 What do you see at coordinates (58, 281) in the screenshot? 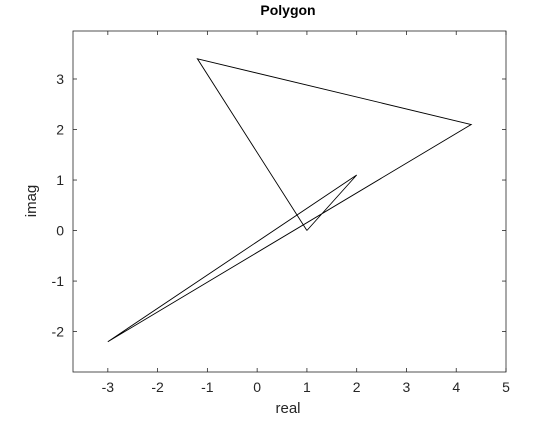
I see `y-tick-label: -1` at bounding box center [58, 281].